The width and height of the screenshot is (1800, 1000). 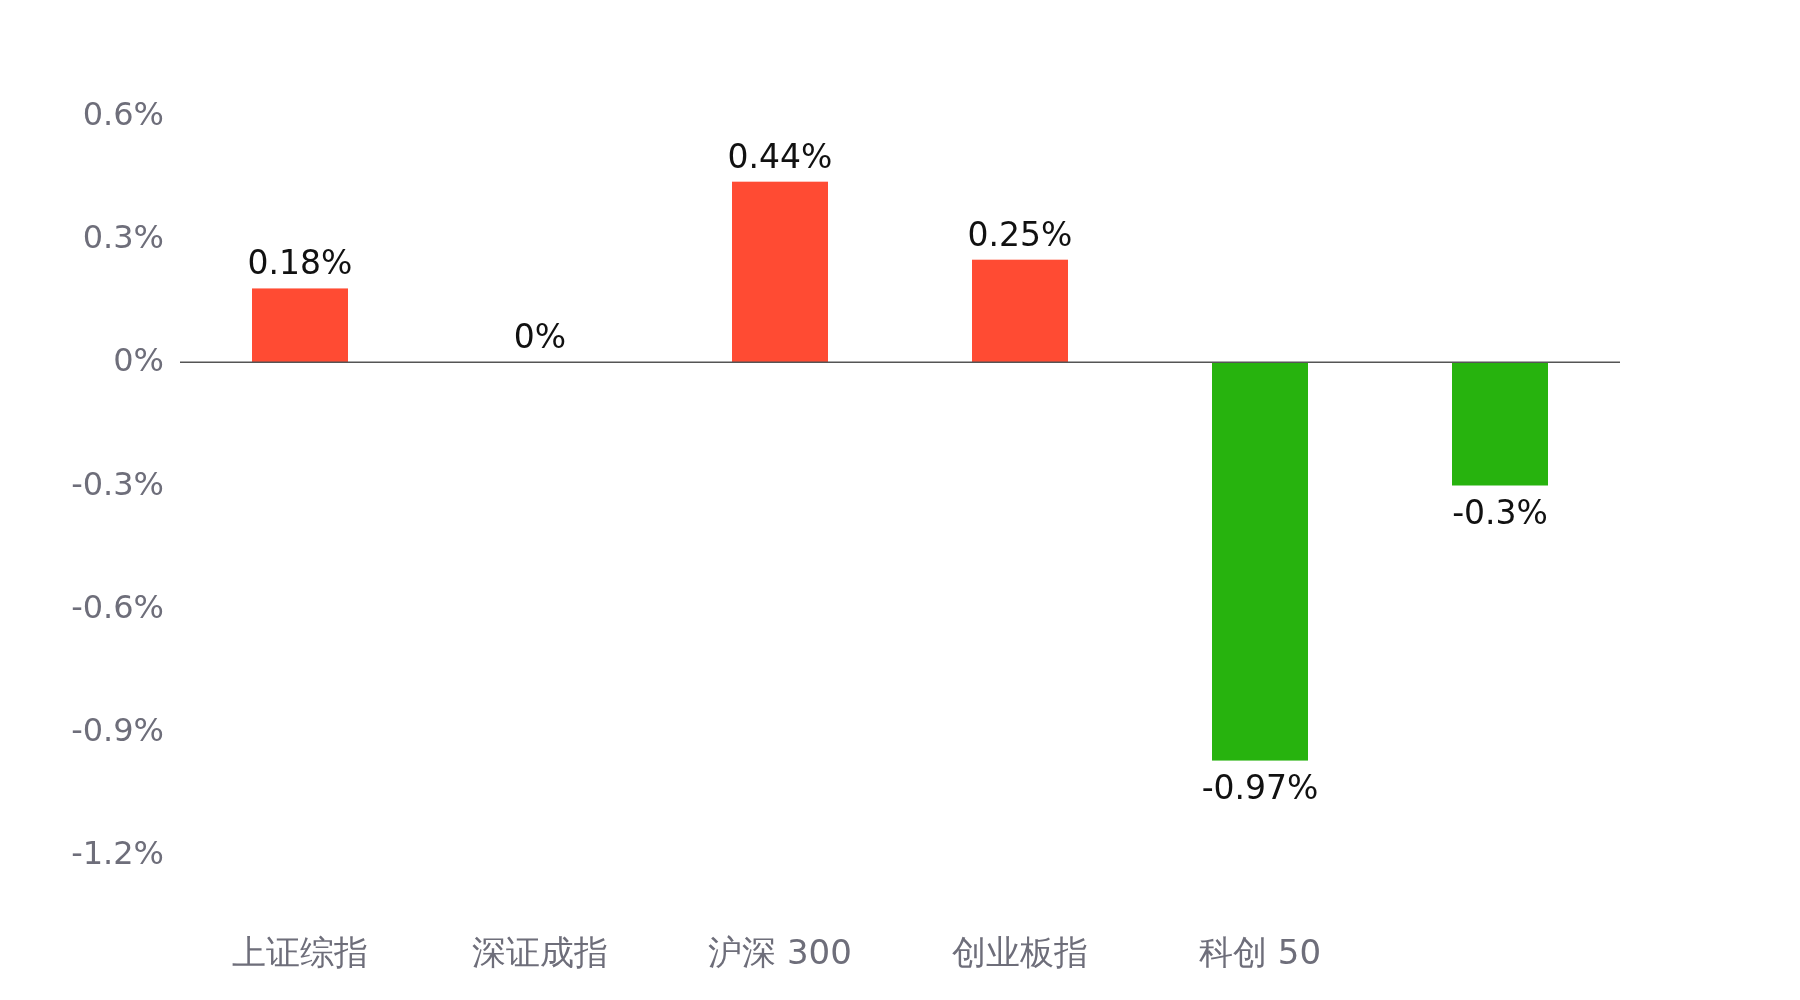 I want to click on data-label: 0%, so click(x=540, y=337).